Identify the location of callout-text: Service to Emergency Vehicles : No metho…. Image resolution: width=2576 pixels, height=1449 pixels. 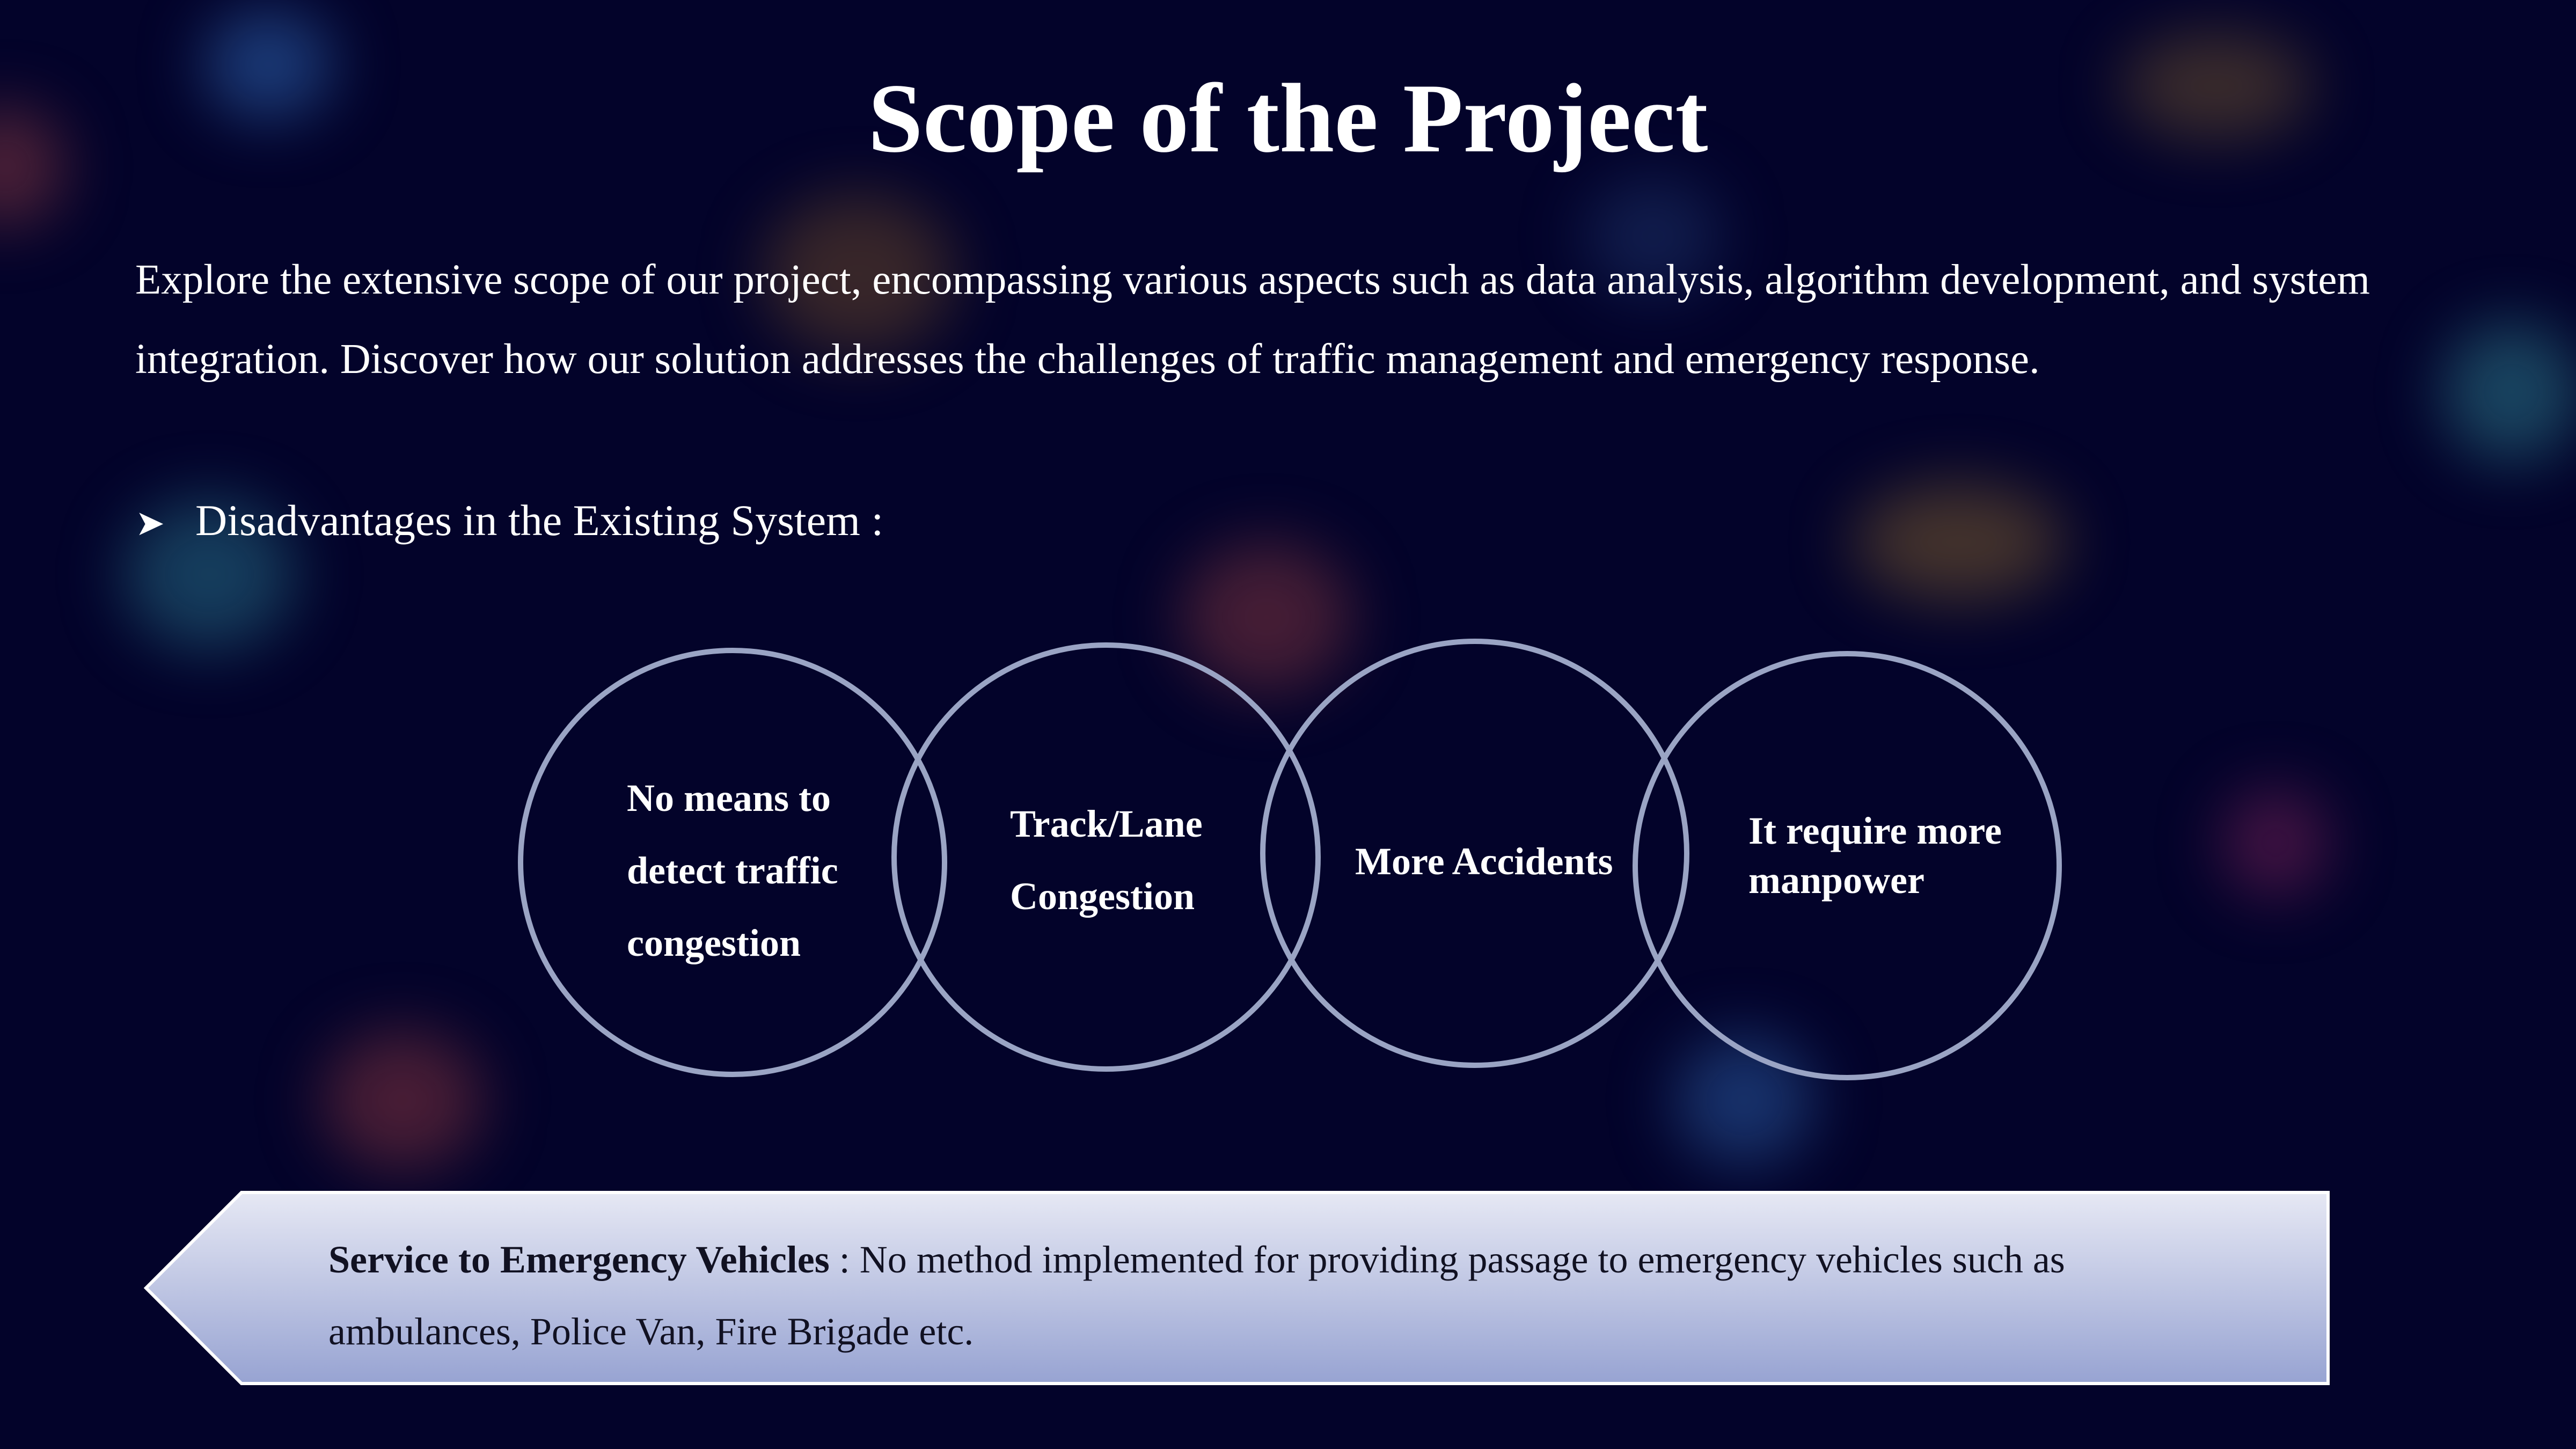
(1240, 1295).